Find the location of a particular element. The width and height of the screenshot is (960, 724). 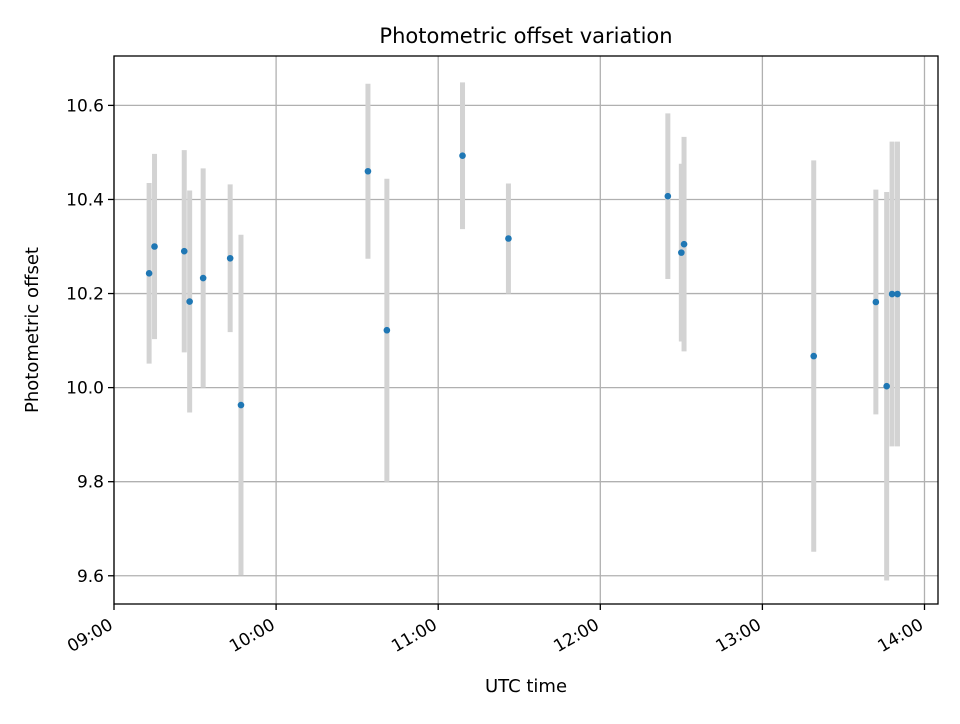

y-tick-label: 10.2 is located at coordinates (85, 295).